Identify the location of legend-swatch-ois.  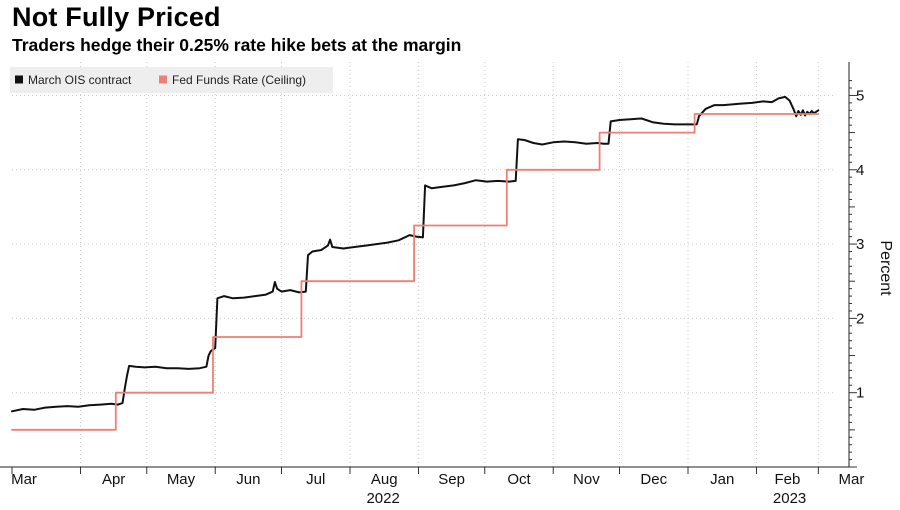
(19, 79).